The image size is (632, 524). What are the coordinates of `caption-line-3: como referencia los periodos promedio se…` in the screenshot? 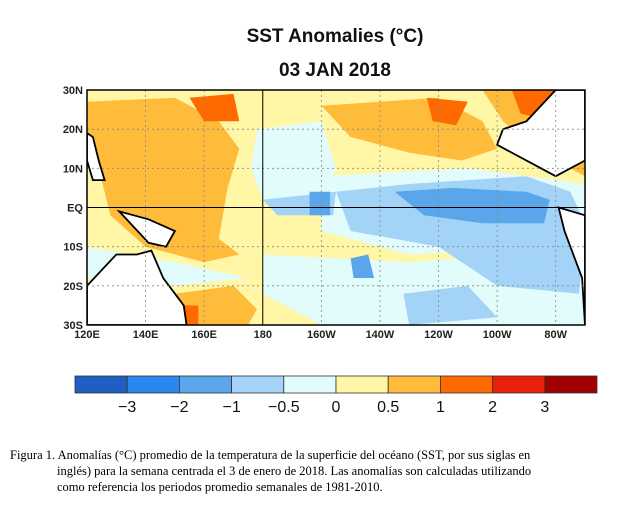 It's located at (220, 487).